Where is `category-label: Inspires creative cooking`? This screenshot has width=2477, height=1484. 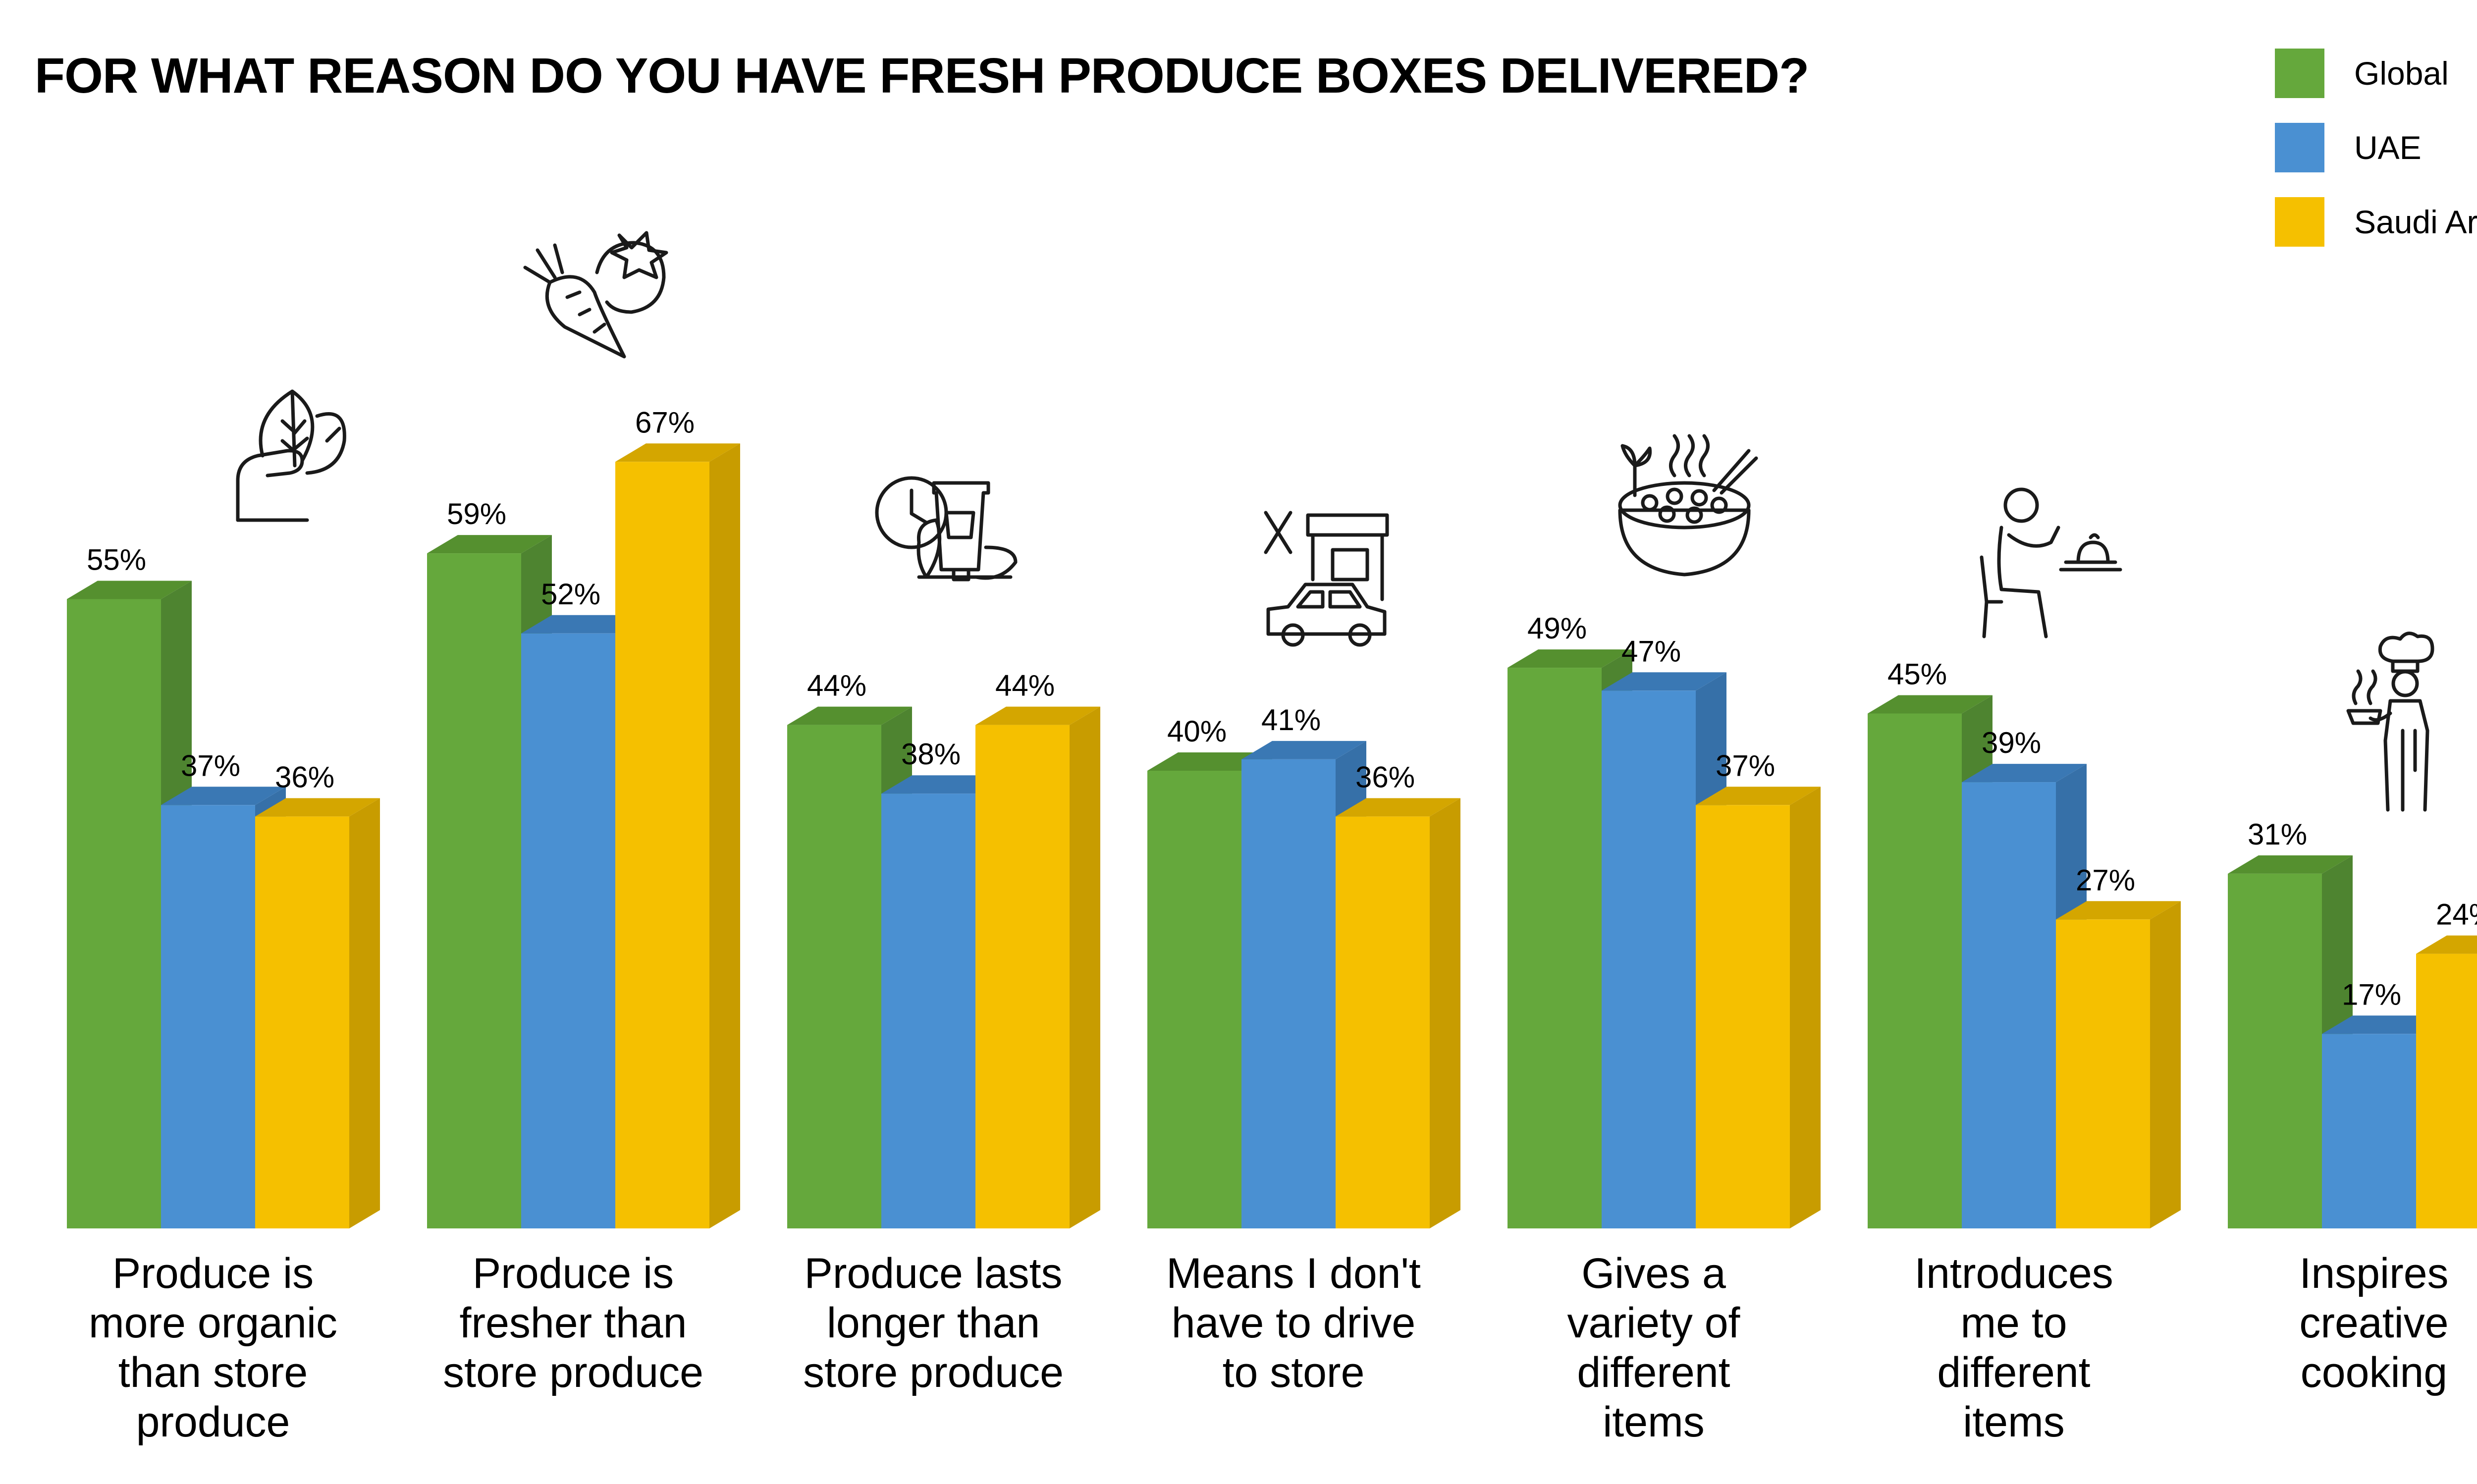 category-label: Inspires creative cooking is located at coordinates (2374, 1323).